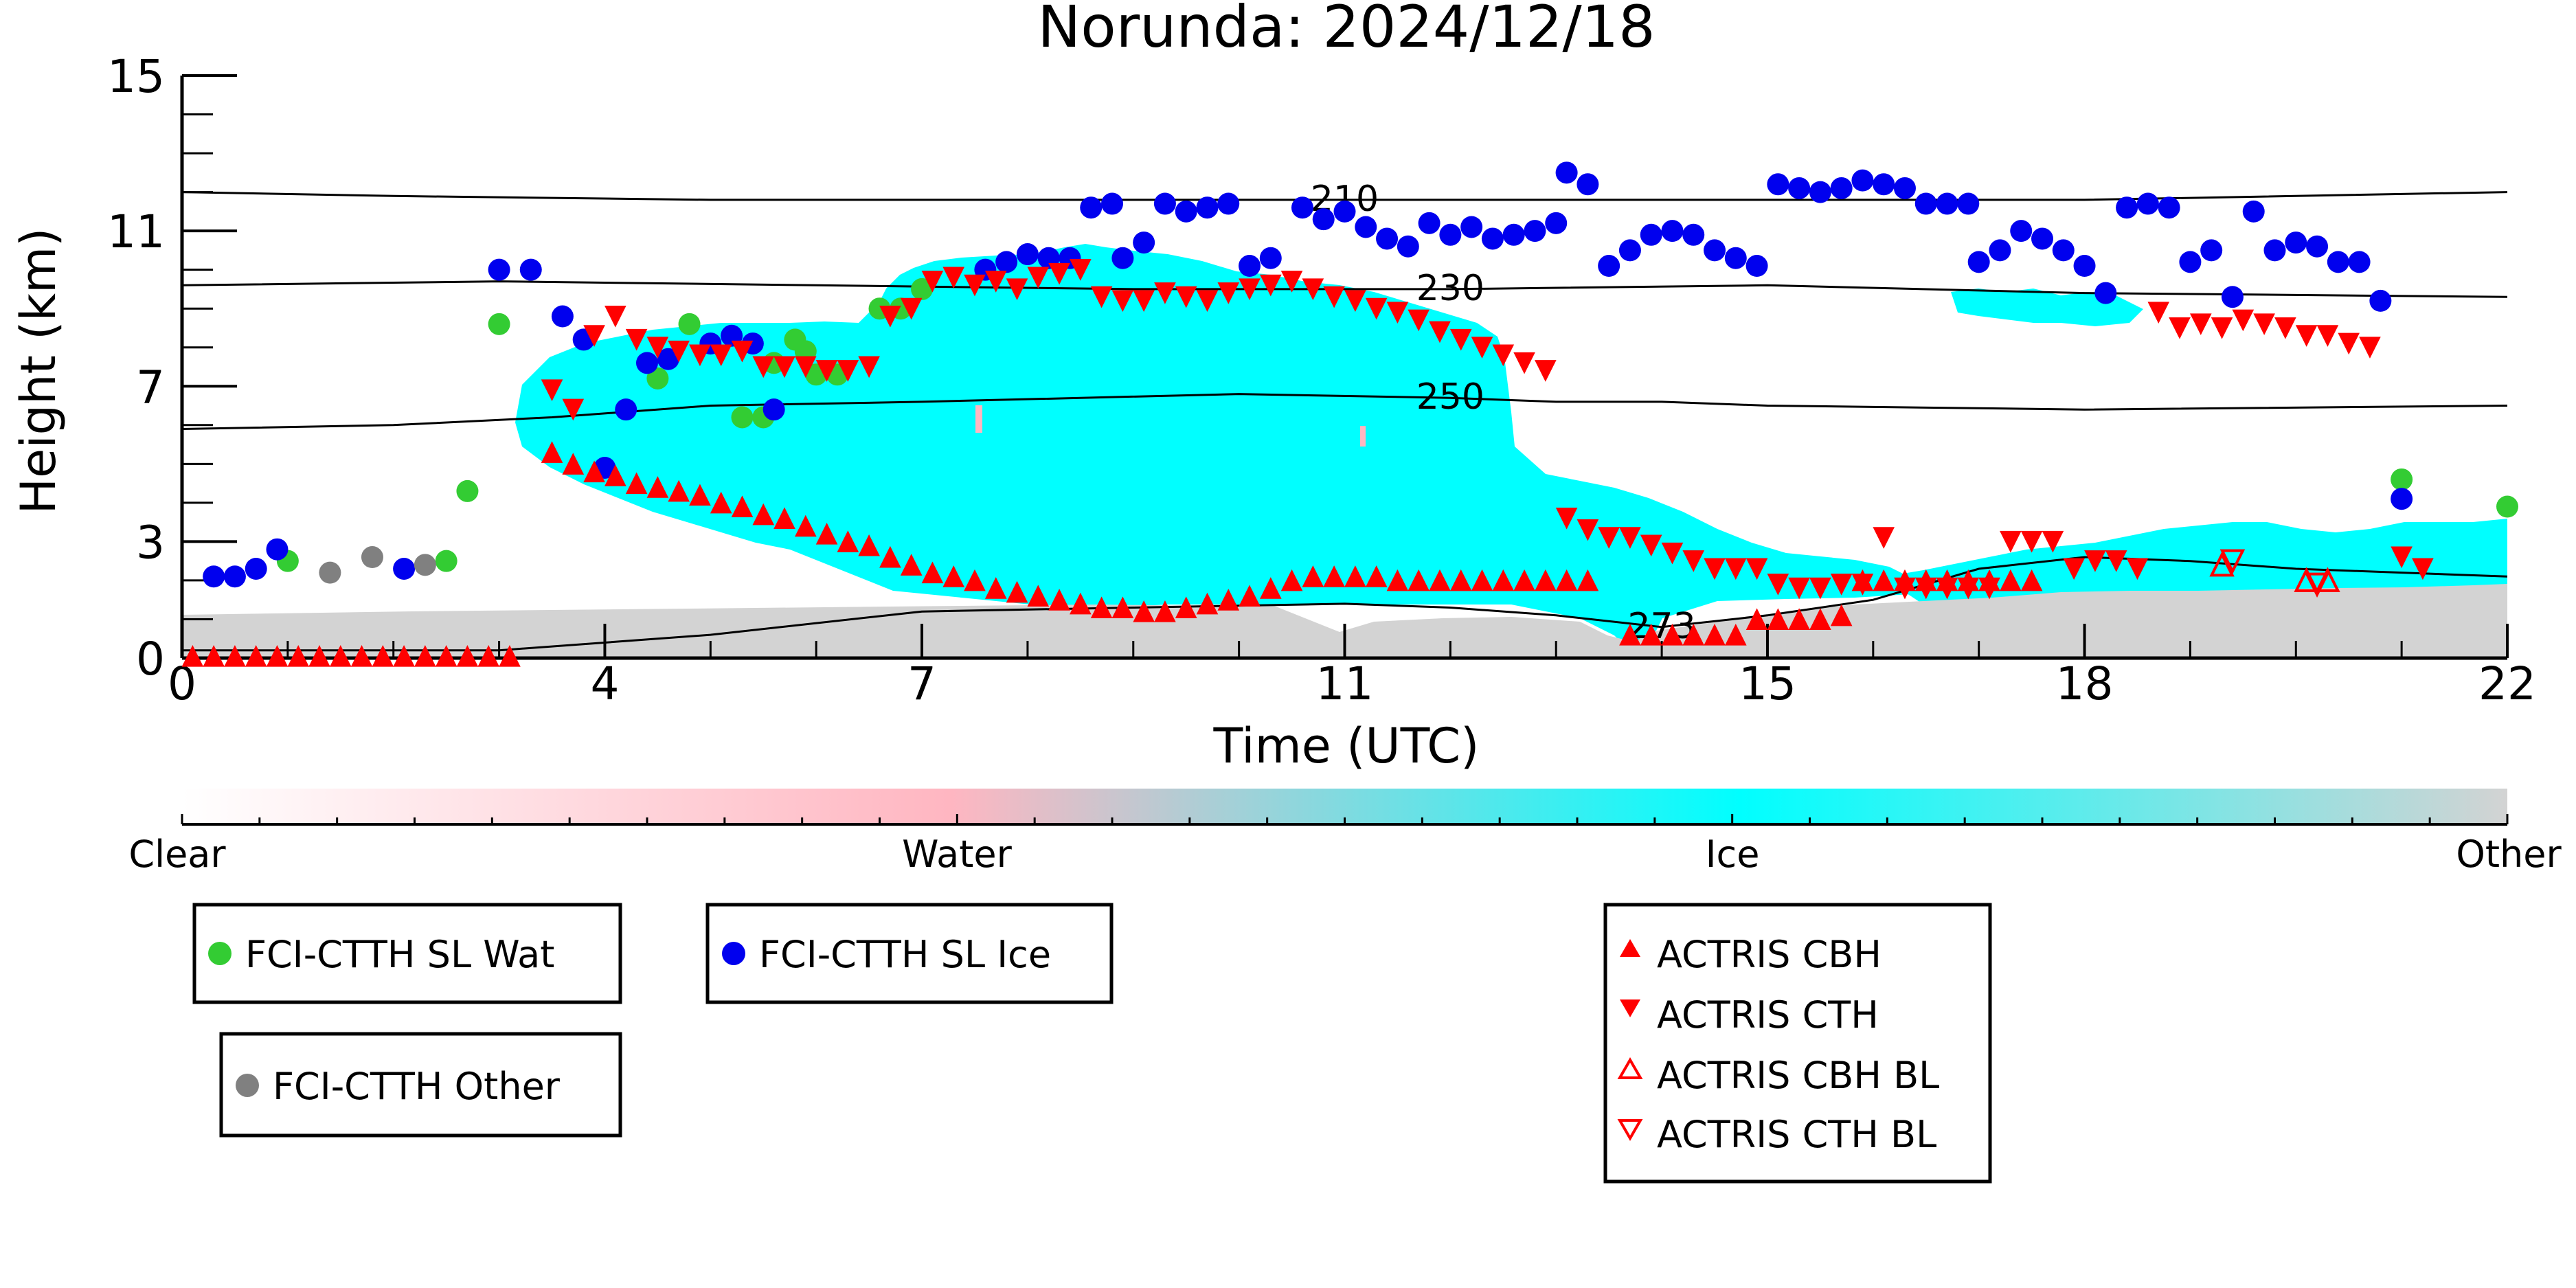  Describe the element at coordinates (905, 954) in the screenshot. I see `legend-label-ice: FCI-CTTH SL Ice` at that location.